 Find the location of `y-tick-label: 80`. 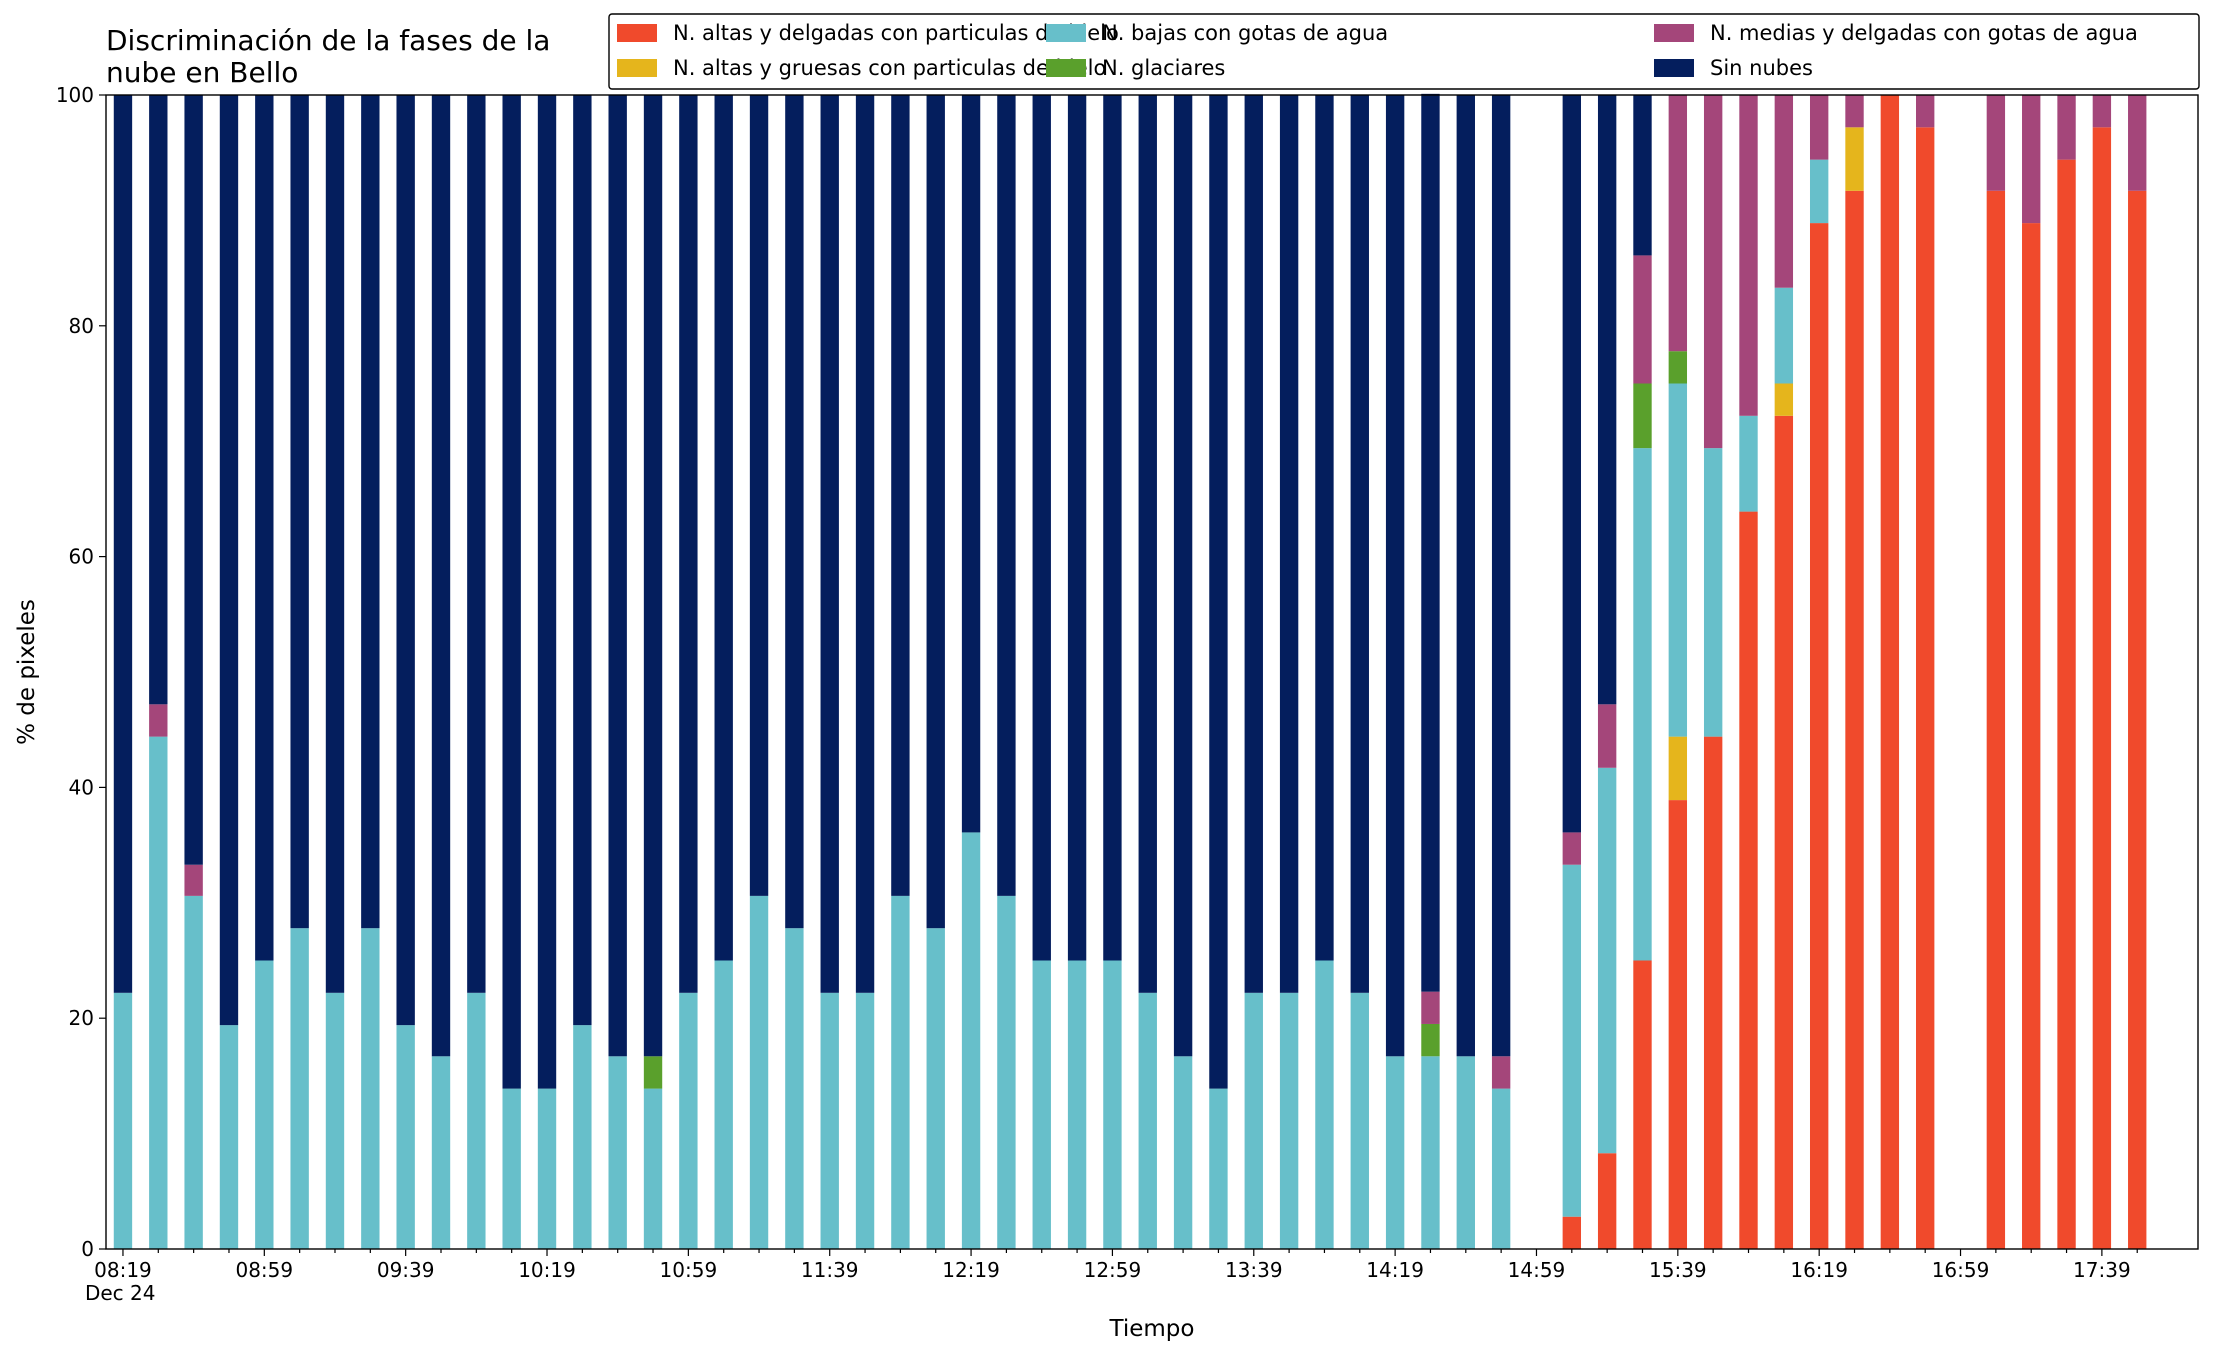

y-tick-label: 80 is located at coordinates (81, 326).